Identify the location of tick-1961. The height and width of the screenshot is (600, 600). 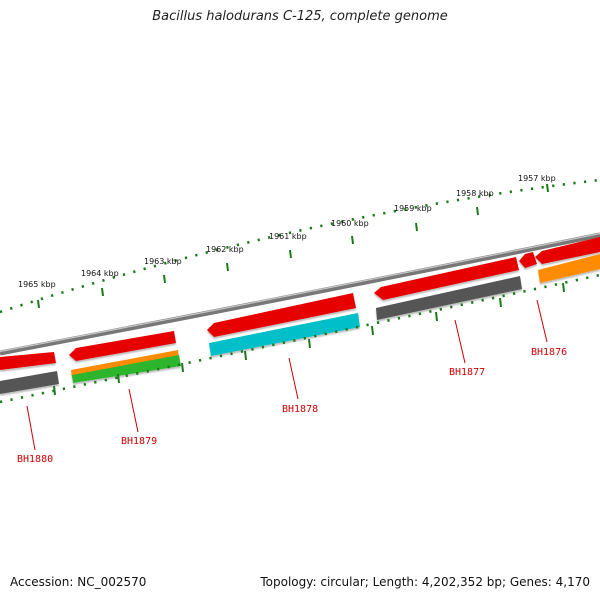
(290, 254).